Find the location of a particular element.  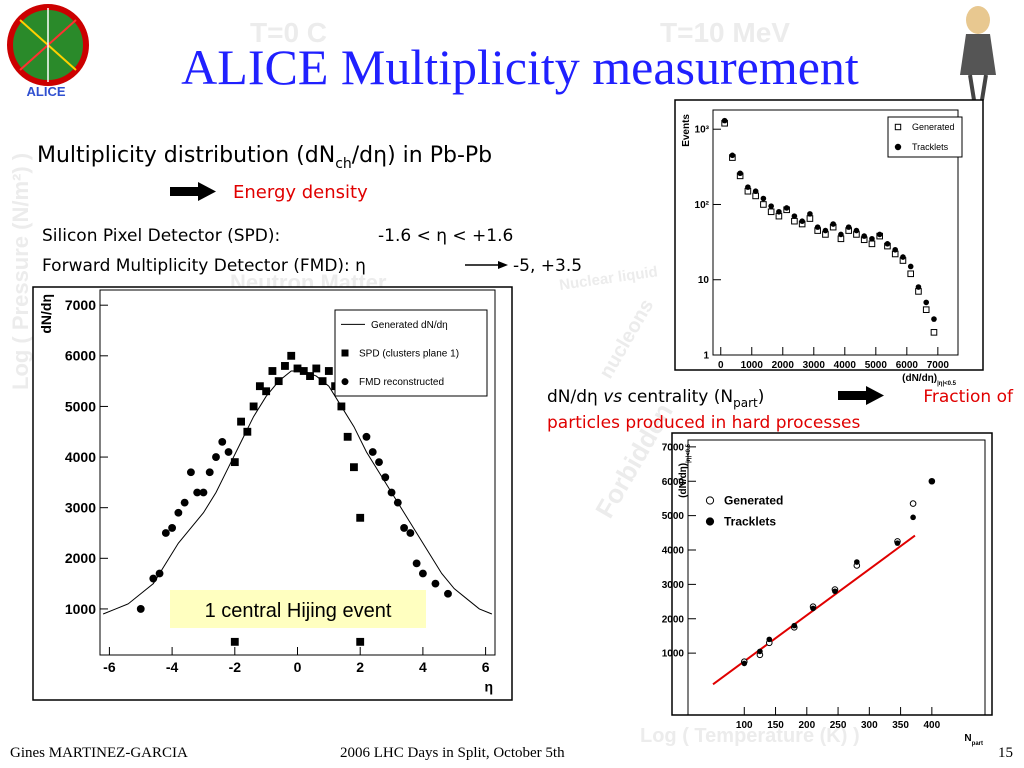

watermark-text: T=10 MeV is located at coordinates (725, 32).